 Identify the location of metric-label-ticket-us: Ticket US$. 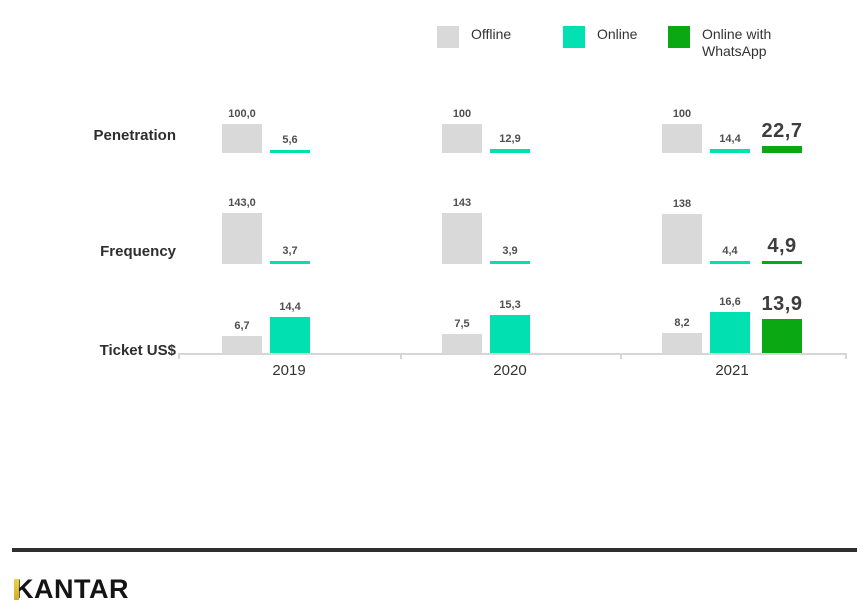
(137, 350).